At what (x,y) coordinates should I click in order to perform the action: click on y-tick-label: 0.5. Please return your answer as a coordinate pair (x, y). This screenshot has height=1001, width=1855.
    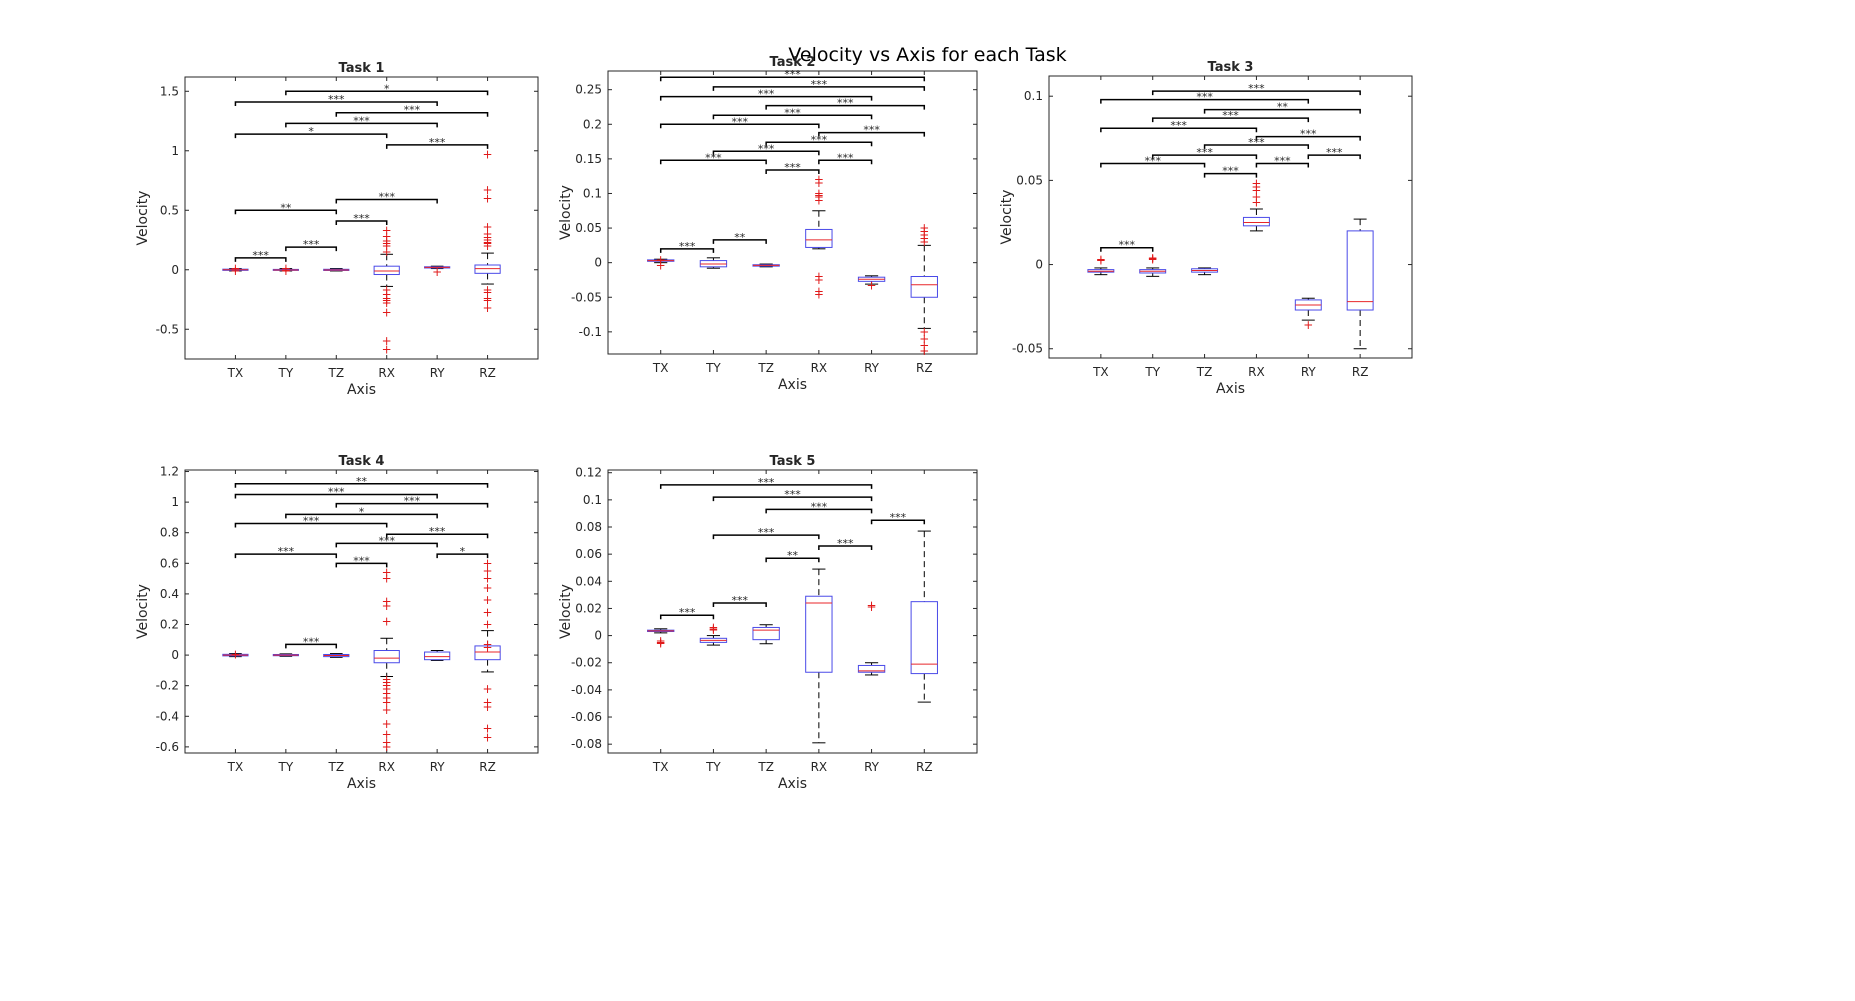
    Looking at the image, I should click on (169, 210).